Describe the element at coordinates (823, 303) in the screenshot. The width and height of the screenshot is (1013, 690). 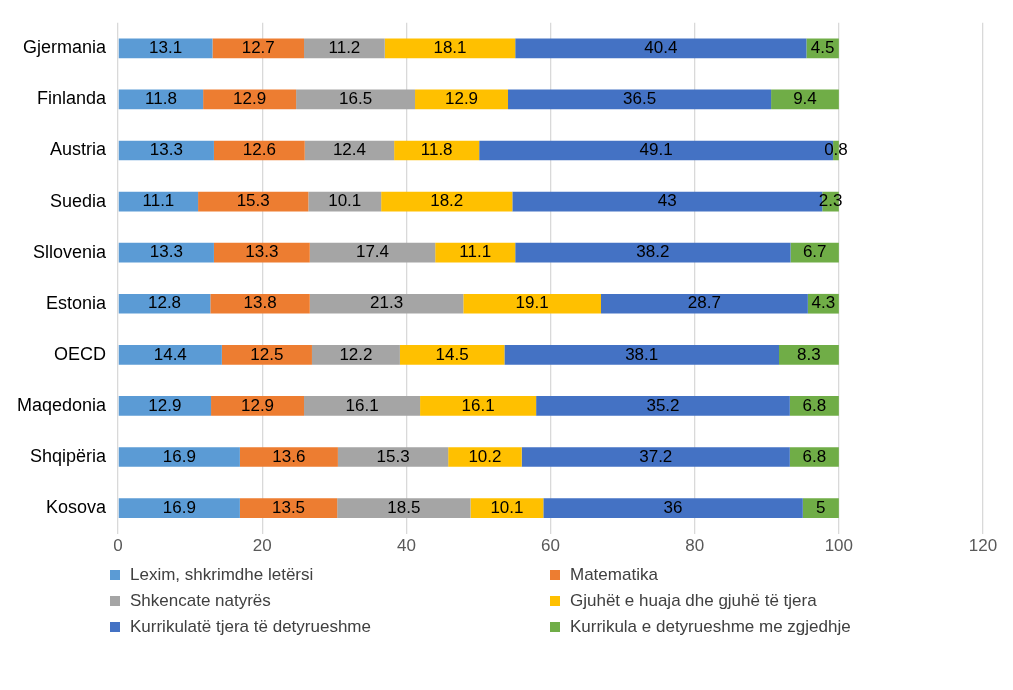
I see `data-label: 4.3` at that location.